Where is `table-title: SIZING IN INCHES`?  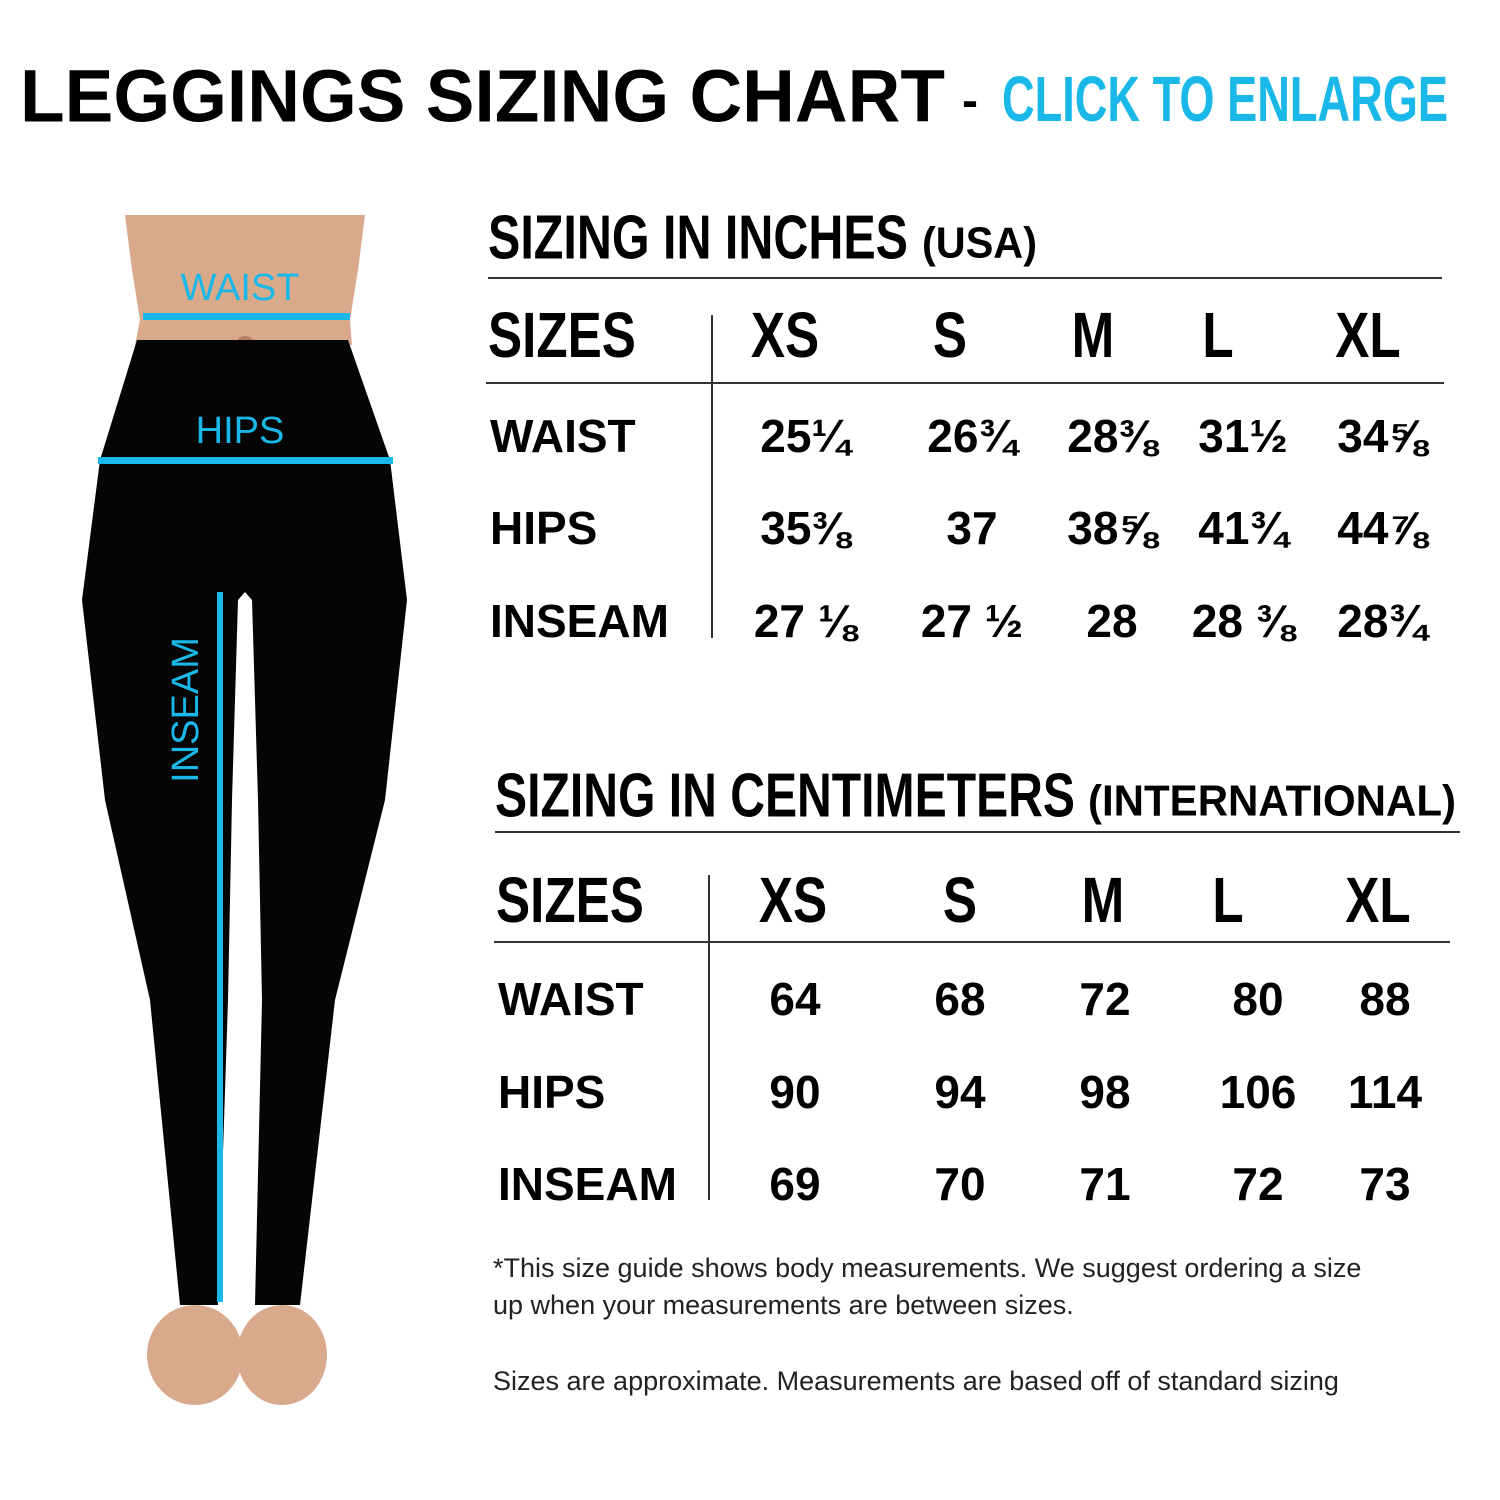 table-title: SIZING IN INCHES is located at coordinates (698, 237).